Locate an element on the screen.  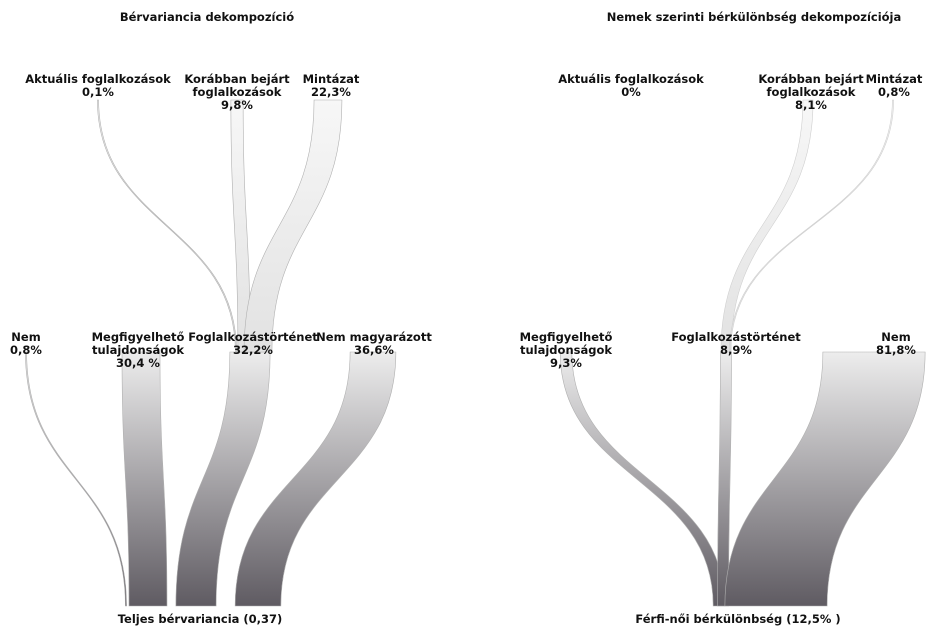
node-value: 30,4 % is located at coordinates (138, 363).